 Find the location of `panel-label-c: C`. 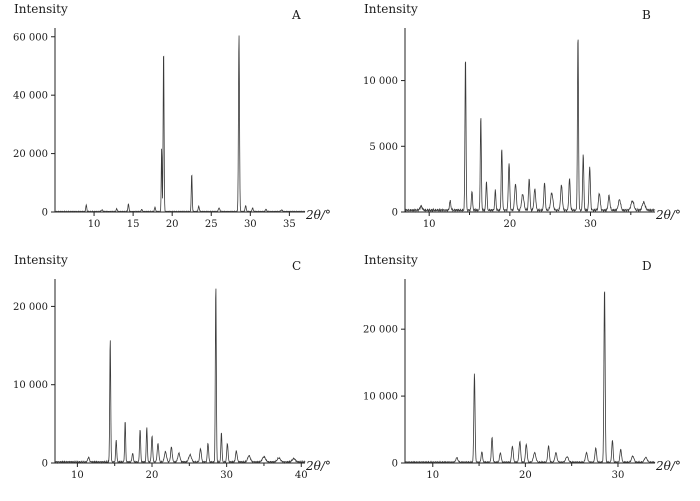

panel-label-c: C is located at coordinates (297, 266).